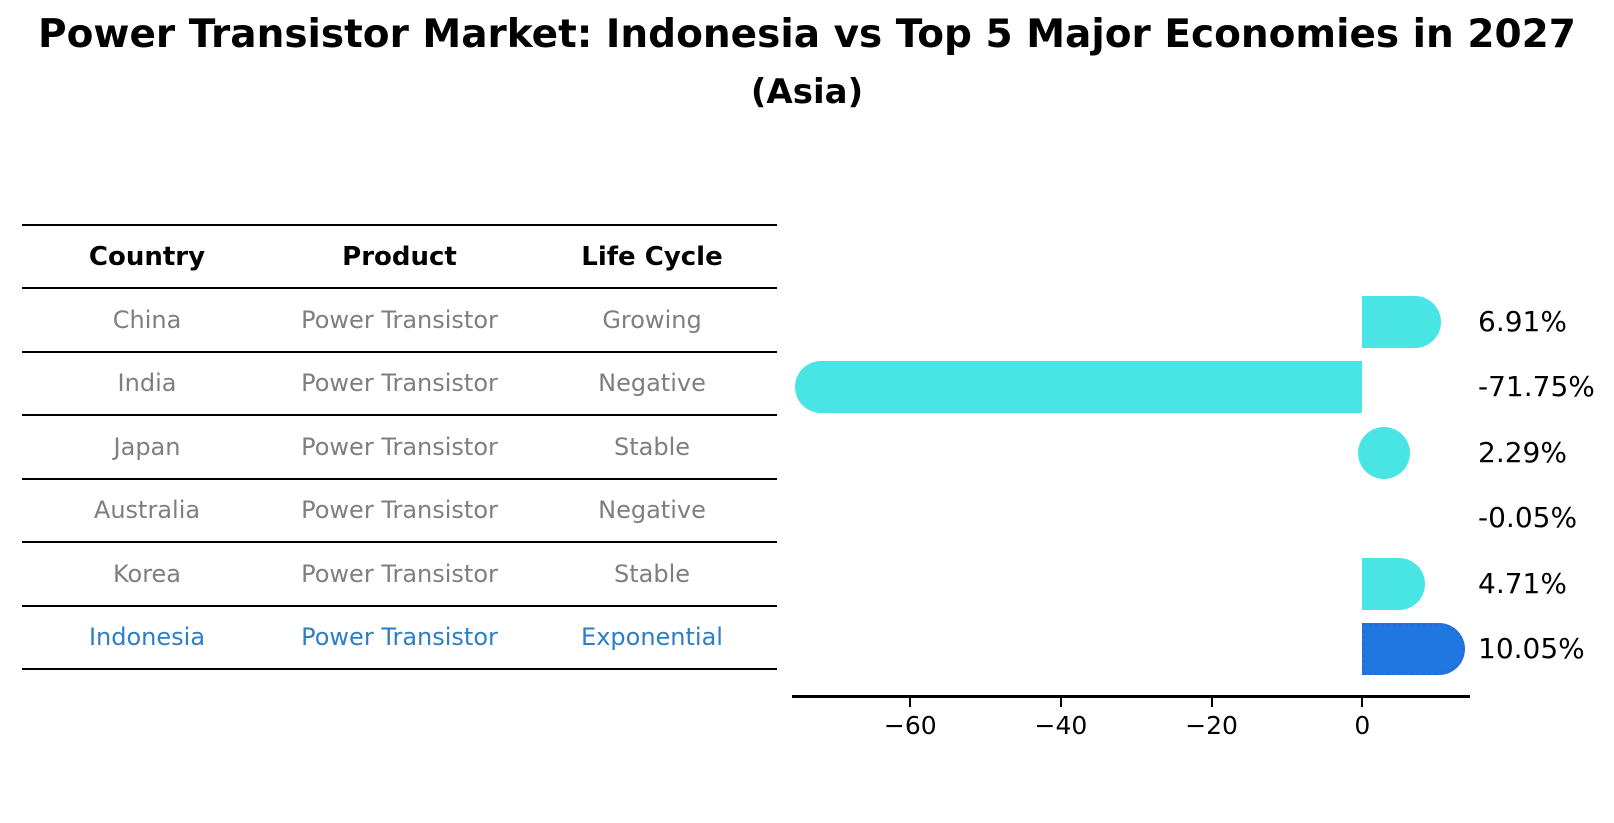  Describe the element at coordinates (1402, 321) in the screenshot. I see `bar-china` at that location.